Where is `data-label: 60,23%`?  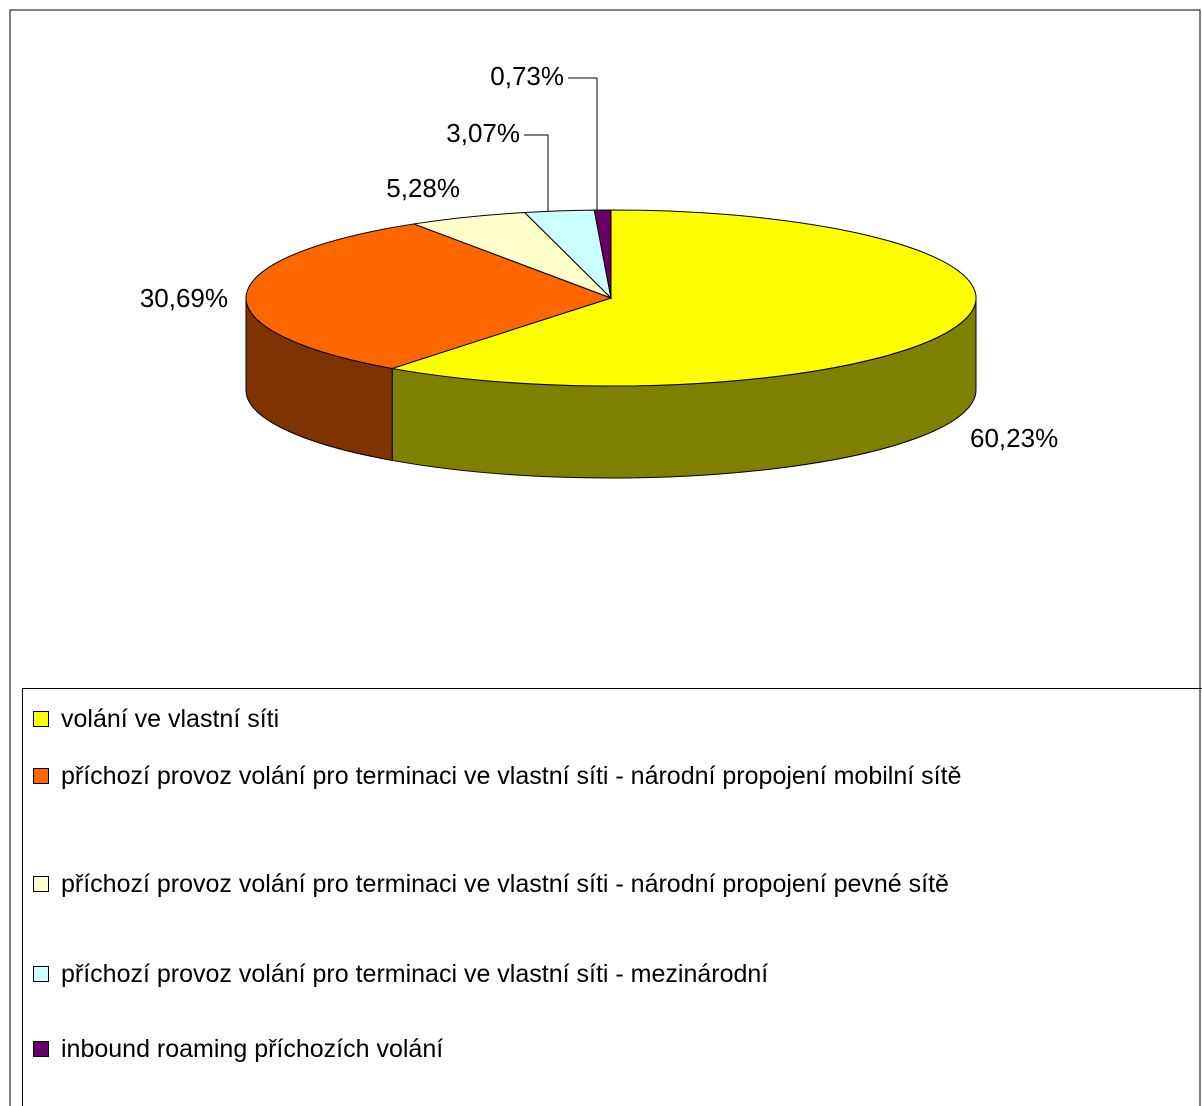
data-label: 60,23% is located at coordinates (1014, 438).